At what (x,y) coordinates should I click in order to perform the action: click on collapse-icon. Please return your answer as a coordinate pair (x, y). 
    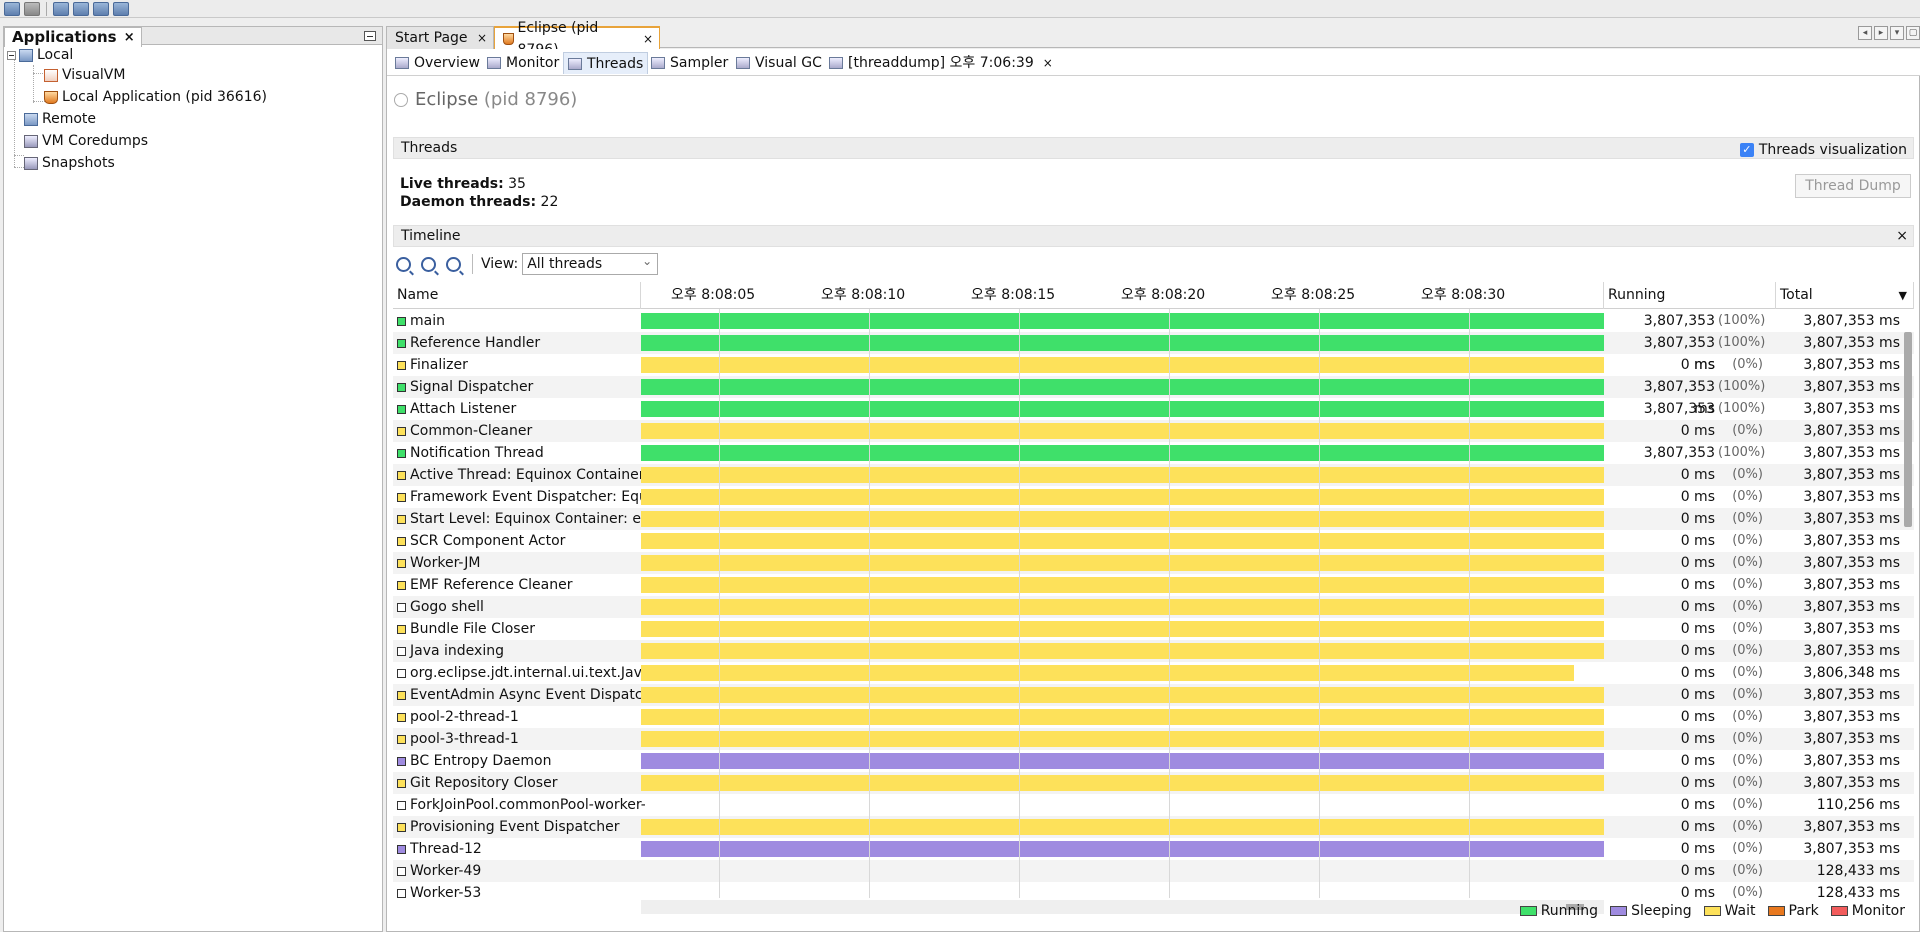
    Looking at the image, I should click on (11, 55).